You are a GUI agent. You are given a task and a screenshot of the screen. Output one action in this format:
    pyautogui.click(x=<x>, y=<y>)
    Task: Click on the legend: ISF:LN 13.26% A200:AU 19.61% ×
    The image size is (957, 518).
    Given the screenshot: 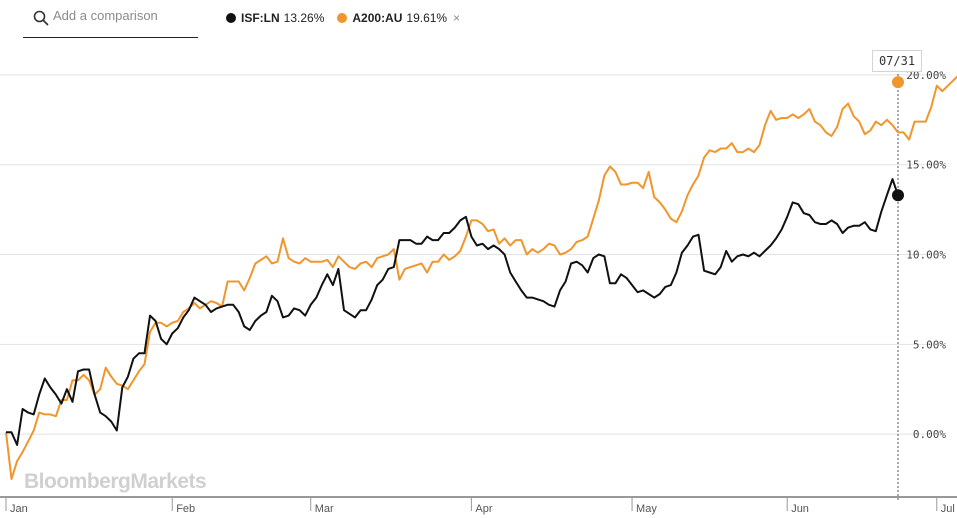 What is the action you would take?
    pyautogui.click(x=349, y=18)
    